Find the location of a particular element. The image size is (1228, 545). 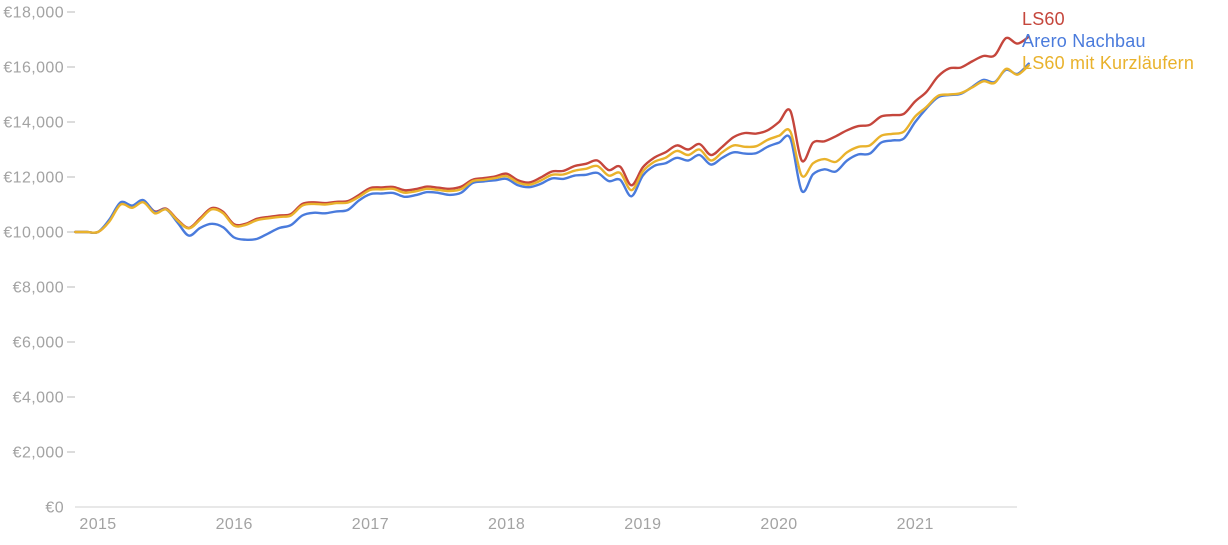

y-axis-label: €14,000 is located at coordinates (33, 123).